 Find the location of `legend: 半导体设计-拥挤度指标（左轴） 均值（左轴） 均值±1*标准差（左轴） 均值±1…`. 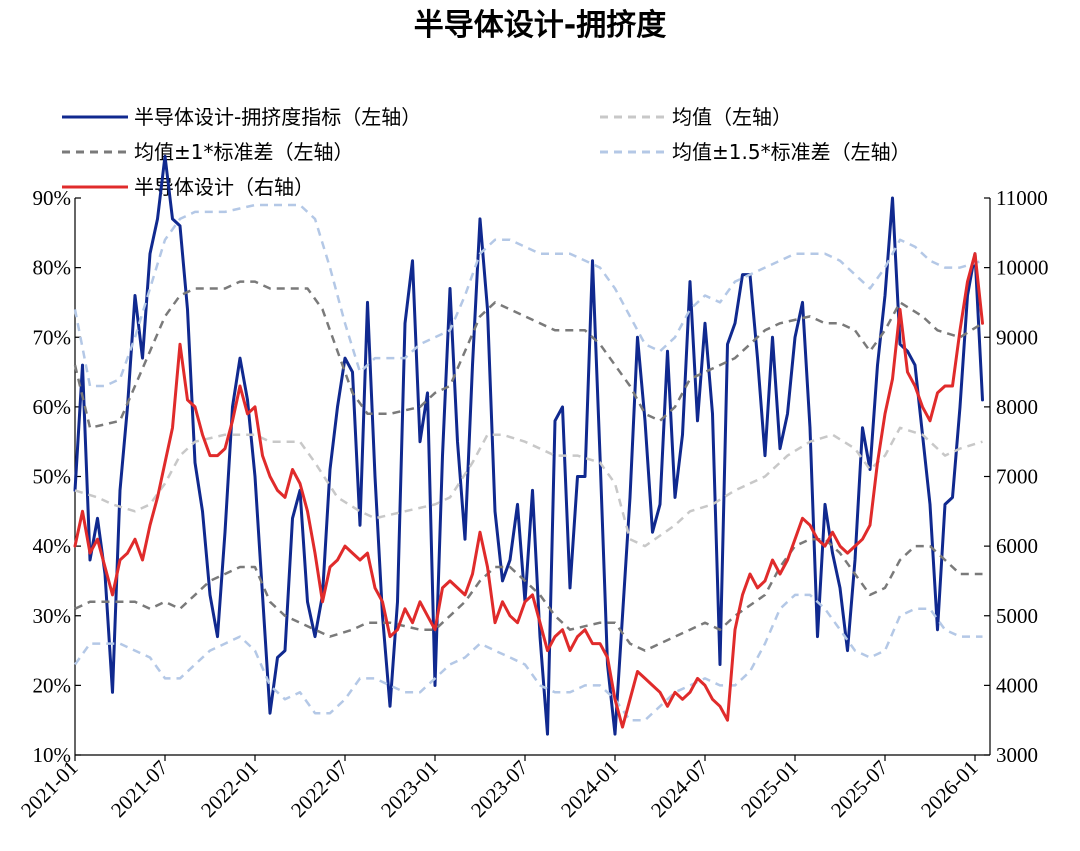

legend: 半导体设计-拥挤度指标（左轴） 均值（左轴） 均值±1*标准差（左轴） 均值±1… is located at coordinates (486, 152).